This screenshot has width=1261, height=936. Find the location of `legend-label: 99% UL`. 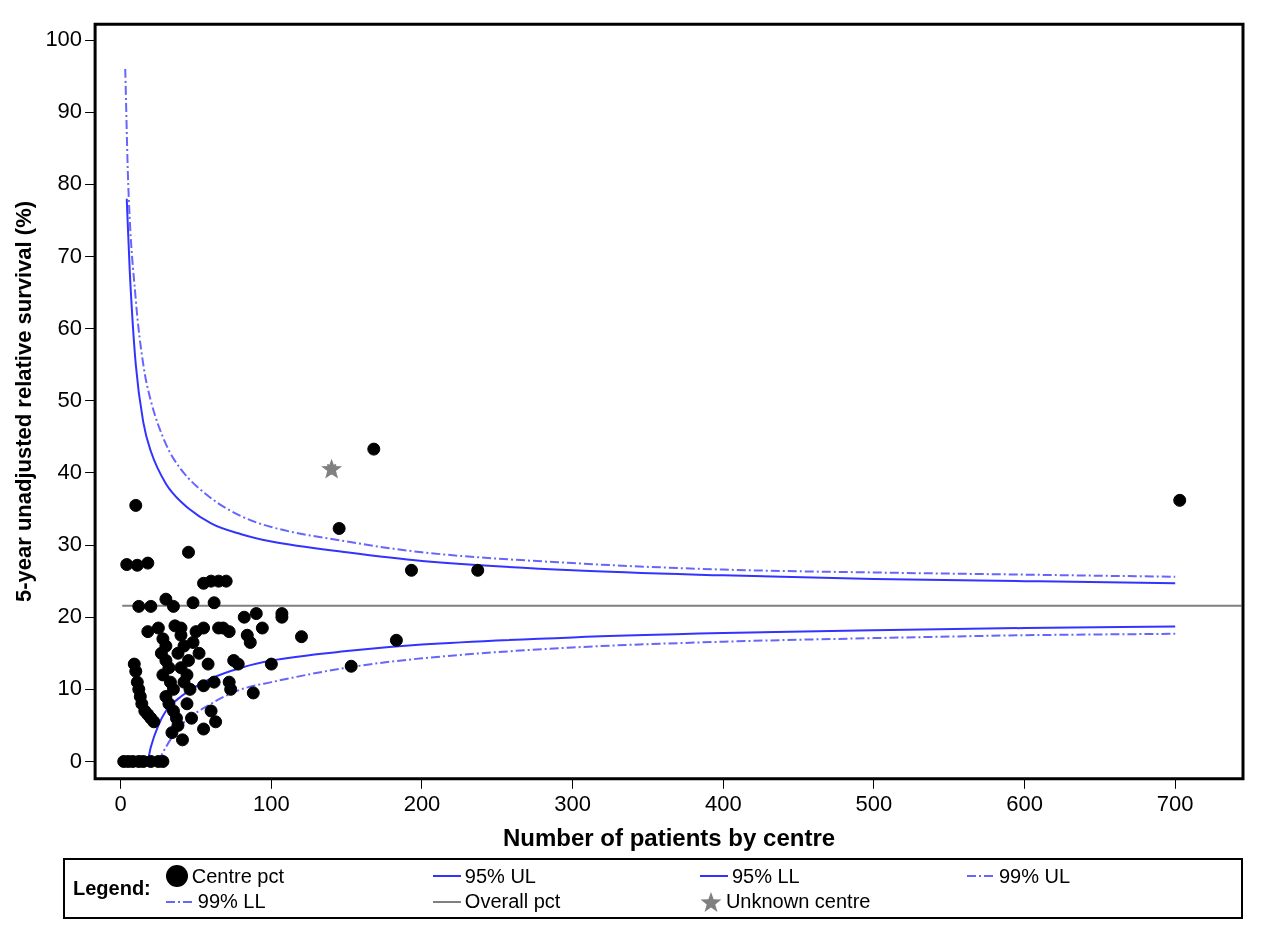

legend-label: 99% UL is located at coordinates (1034, 876).